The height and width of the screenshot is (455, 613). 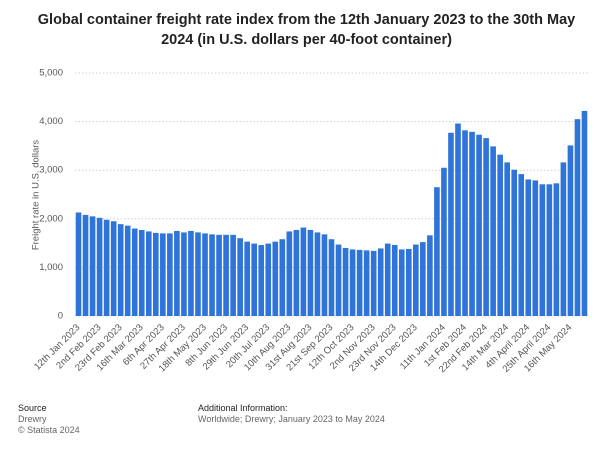 What do you see at coordinates (49, 430) in the screenshot?
I see `copyright: © Statista 2024` at bounding box center [49, 430].